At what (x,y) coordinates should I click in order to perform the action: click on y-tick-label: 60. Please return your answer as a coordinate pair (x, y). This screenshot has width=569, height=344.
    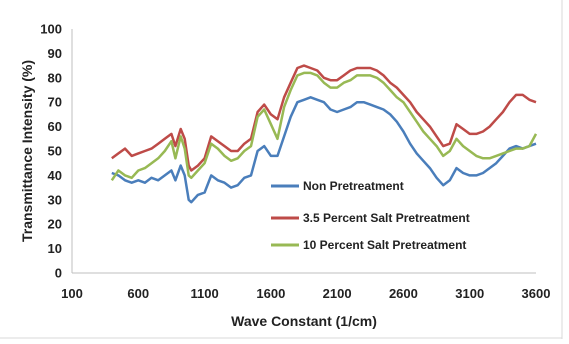
    Looking at the image, I should click on (55, 126).